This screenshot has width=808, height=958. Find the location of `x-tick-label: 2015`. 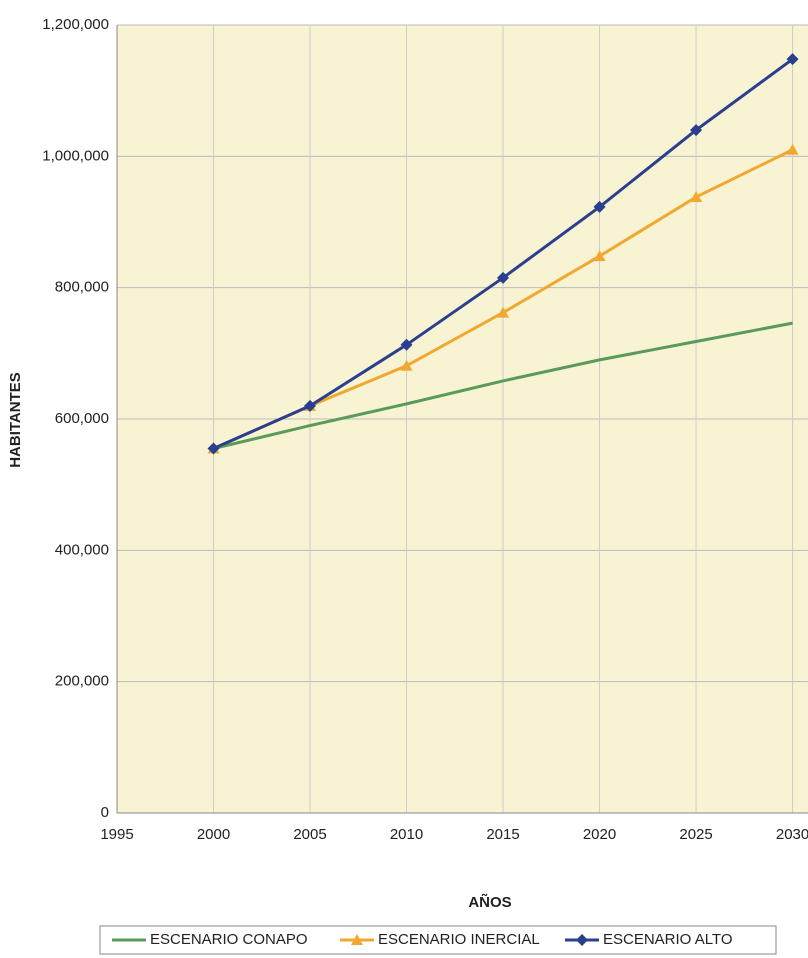

x-tick-label: 2015 is located at coordinates (502, 834).